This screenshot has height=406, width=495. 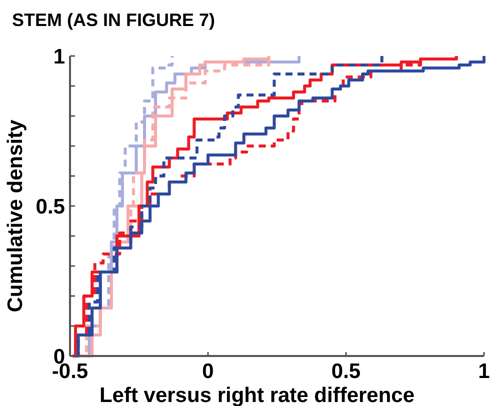 What do you see at coordinates (208, 371) in the screenshot?
I see `x-tick-label: 0` at bounding box center [208, 371].